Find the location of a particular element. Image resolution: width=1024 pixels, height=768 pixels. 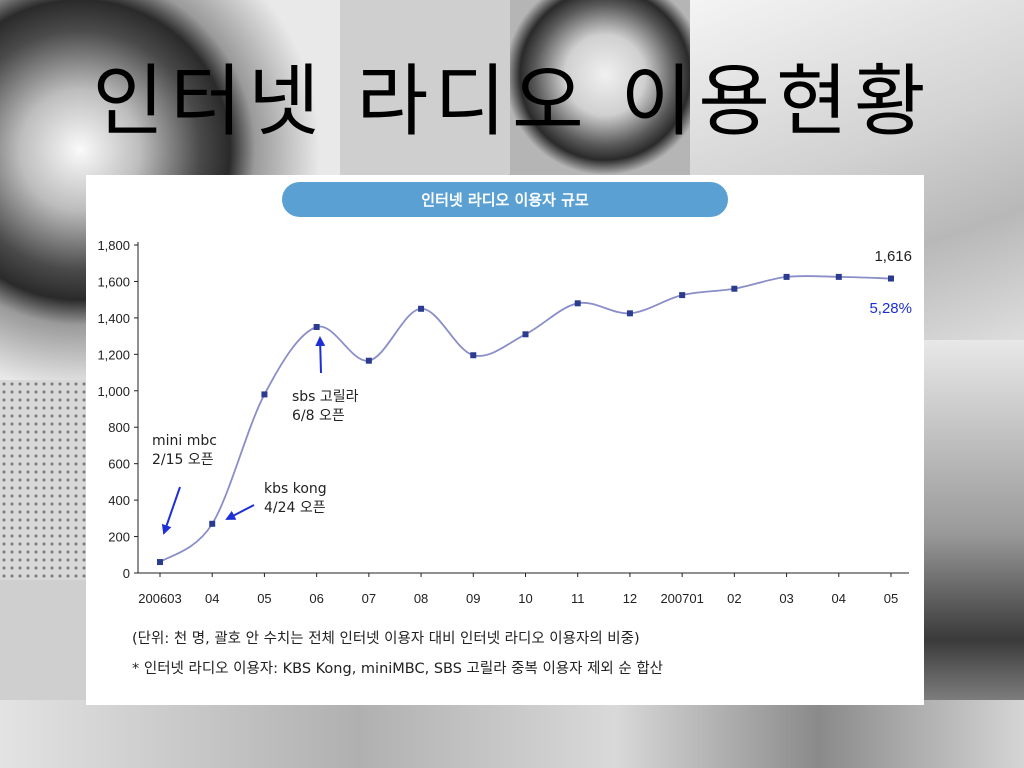

annotation-text: 6/8 오픈 is located at coordinates (318, 416).